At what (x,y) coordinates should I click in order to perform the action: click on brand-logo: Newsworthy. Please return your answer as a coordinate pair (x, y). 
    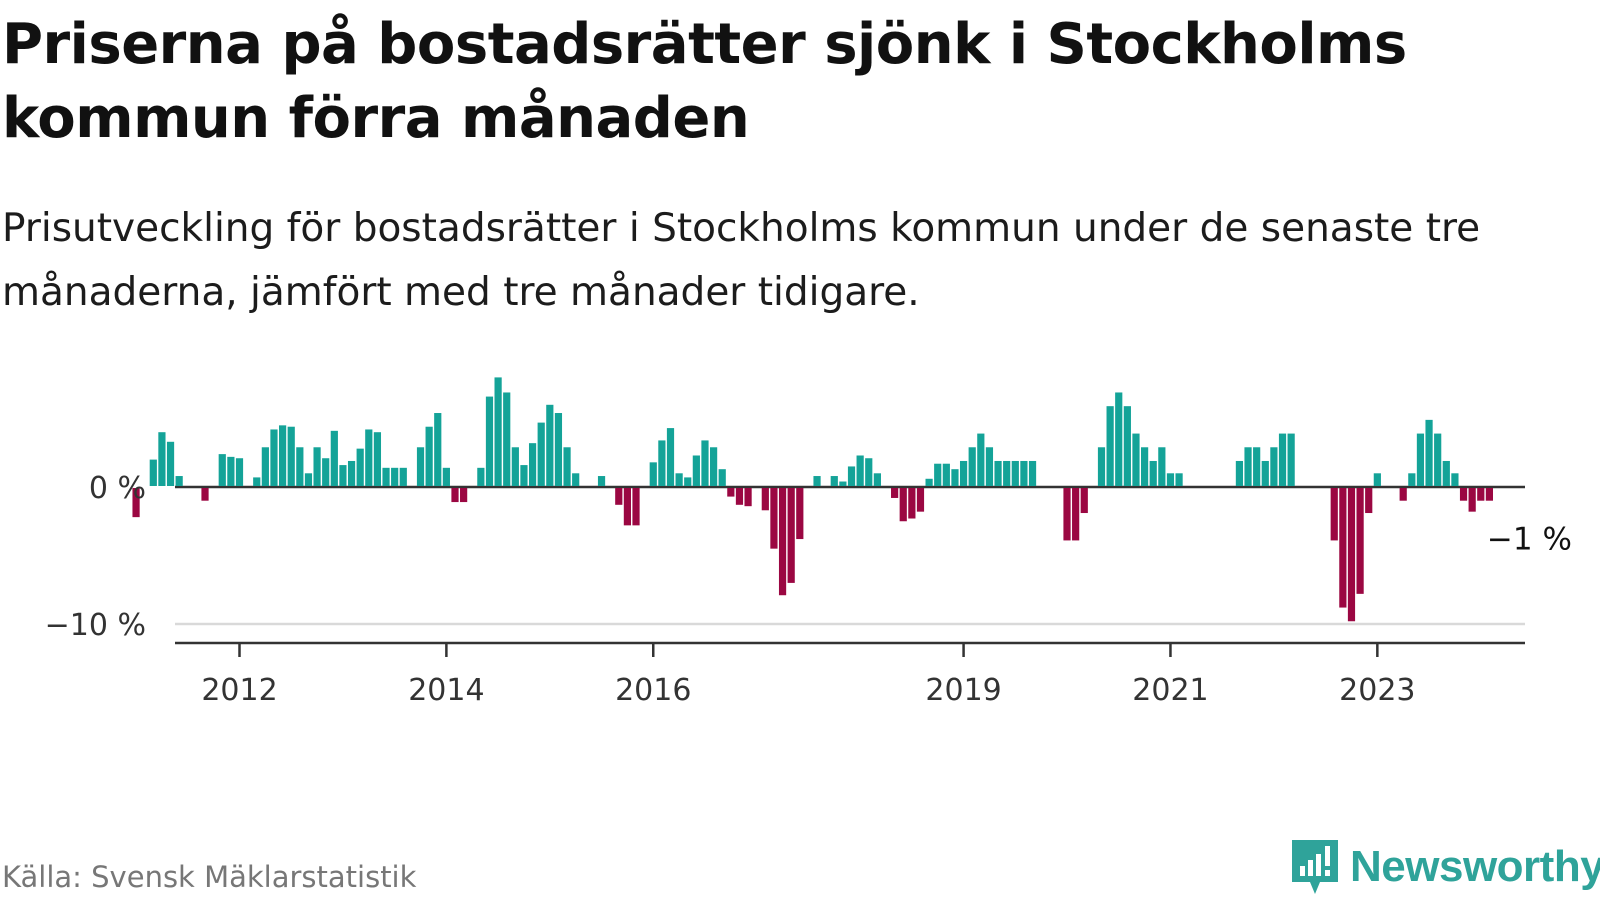
    Looking at the image, I should click on (1445, 867).